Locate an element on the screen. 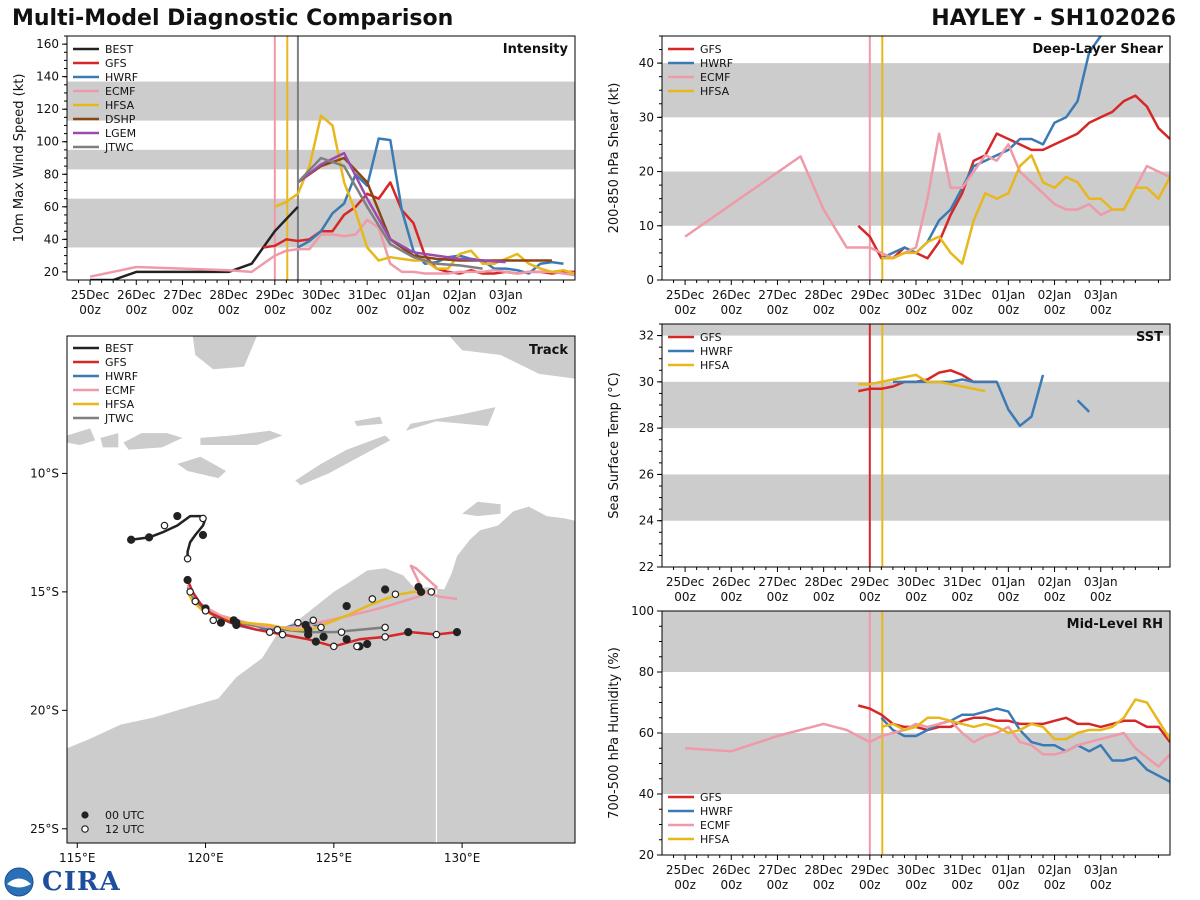 The width and height of the screenshot is (1200, 900). land-new-guinea is located at coordinates (512, 357).